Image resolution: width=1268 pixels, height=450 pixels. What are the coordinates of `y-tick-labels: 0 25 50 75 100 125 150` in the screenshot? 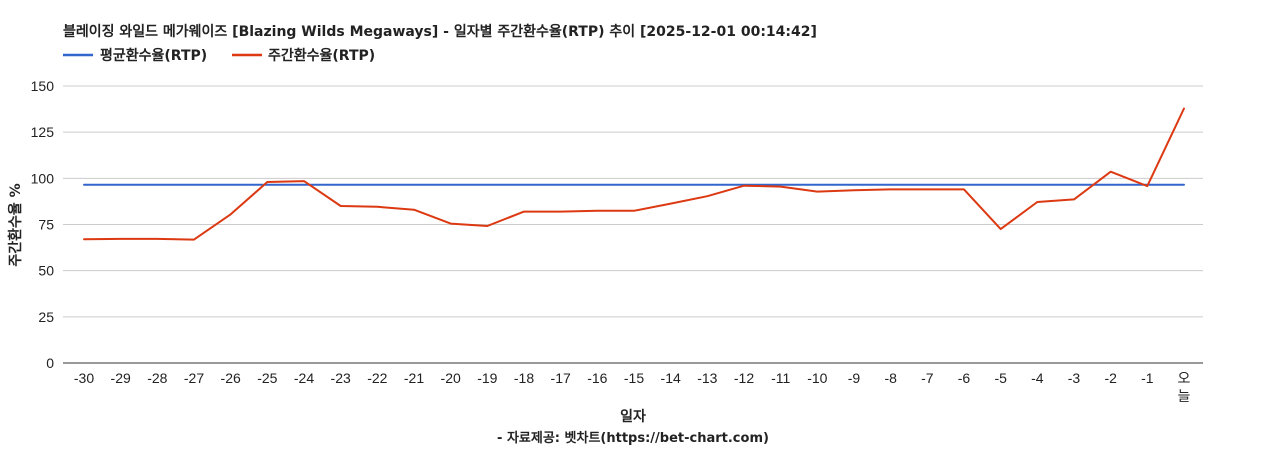 It's located at (43, 224).